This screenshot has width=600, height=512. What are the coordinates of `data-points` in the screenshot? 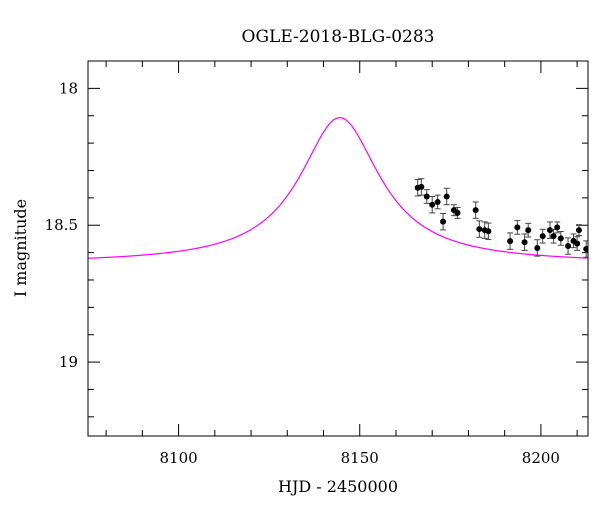 It's located at (501, 218).